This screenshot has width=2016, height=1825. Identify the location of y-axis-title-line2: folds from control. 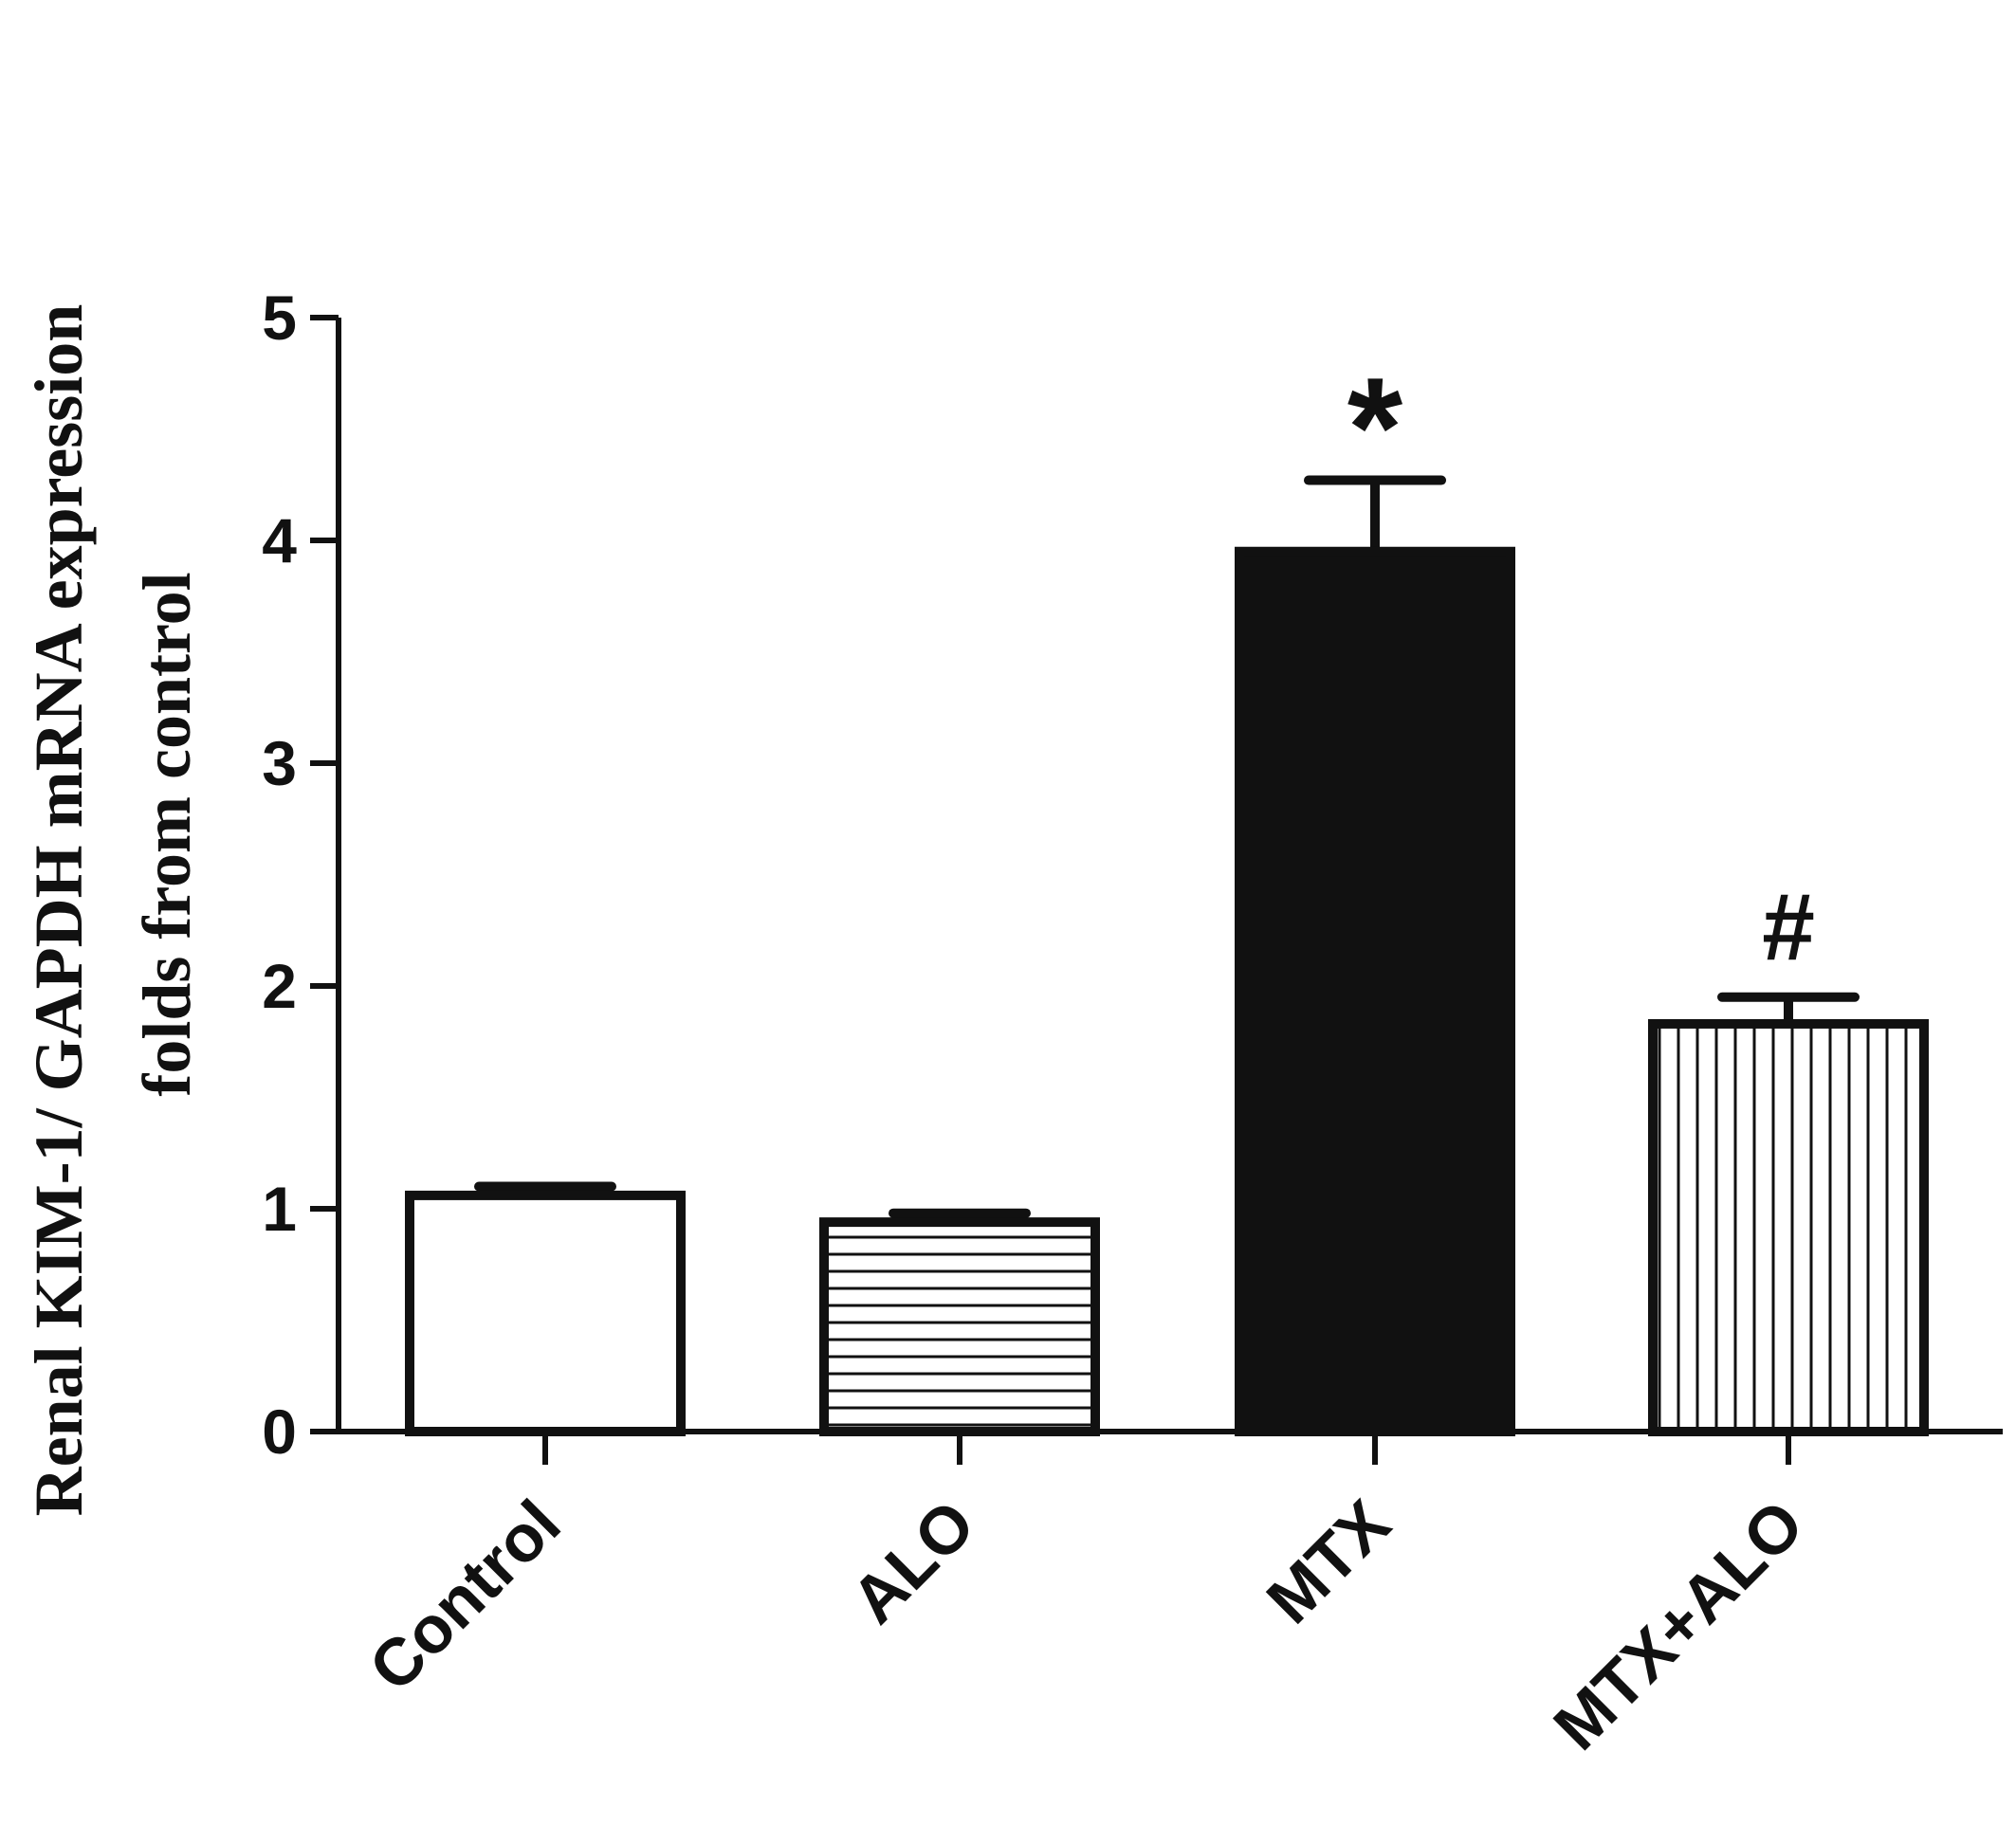
(167, 834).